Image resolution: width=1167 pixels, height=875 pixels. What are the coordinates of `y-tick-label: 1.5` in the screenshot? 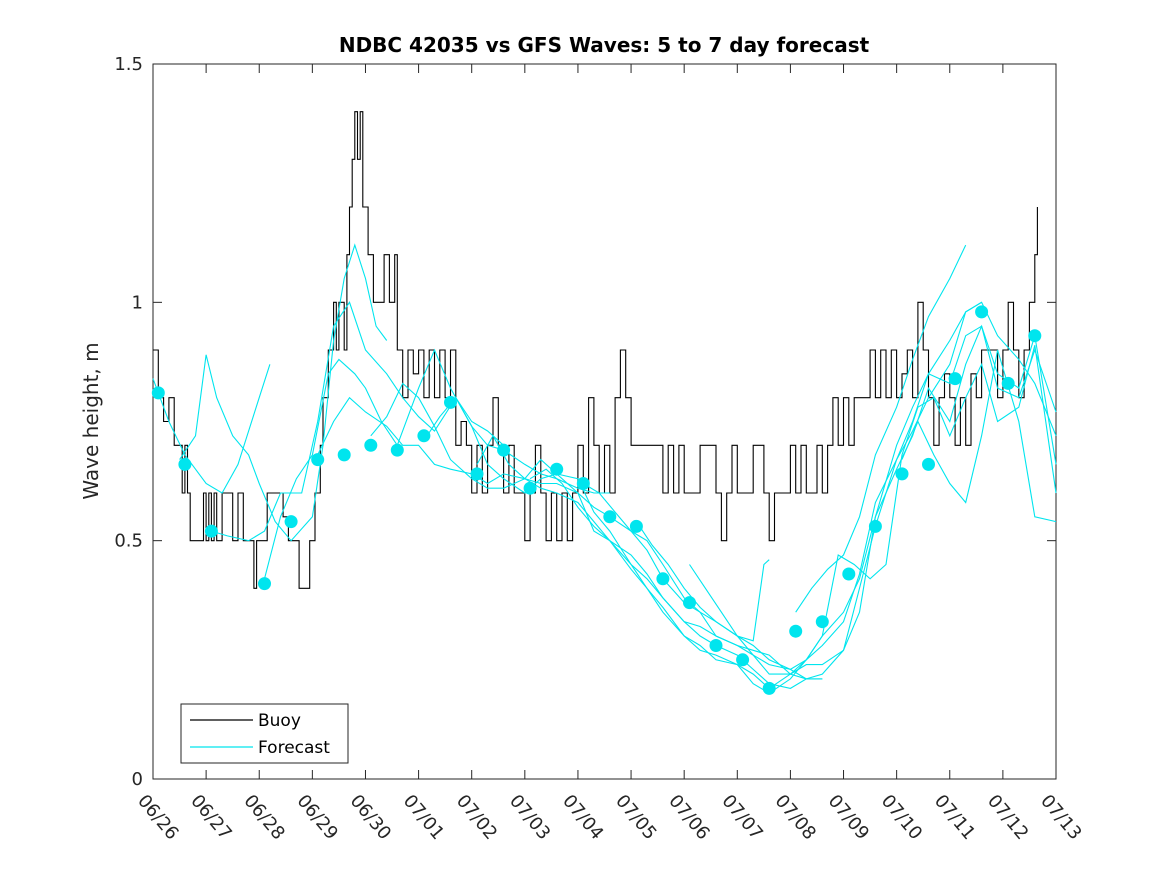 It's located at (128, 64).